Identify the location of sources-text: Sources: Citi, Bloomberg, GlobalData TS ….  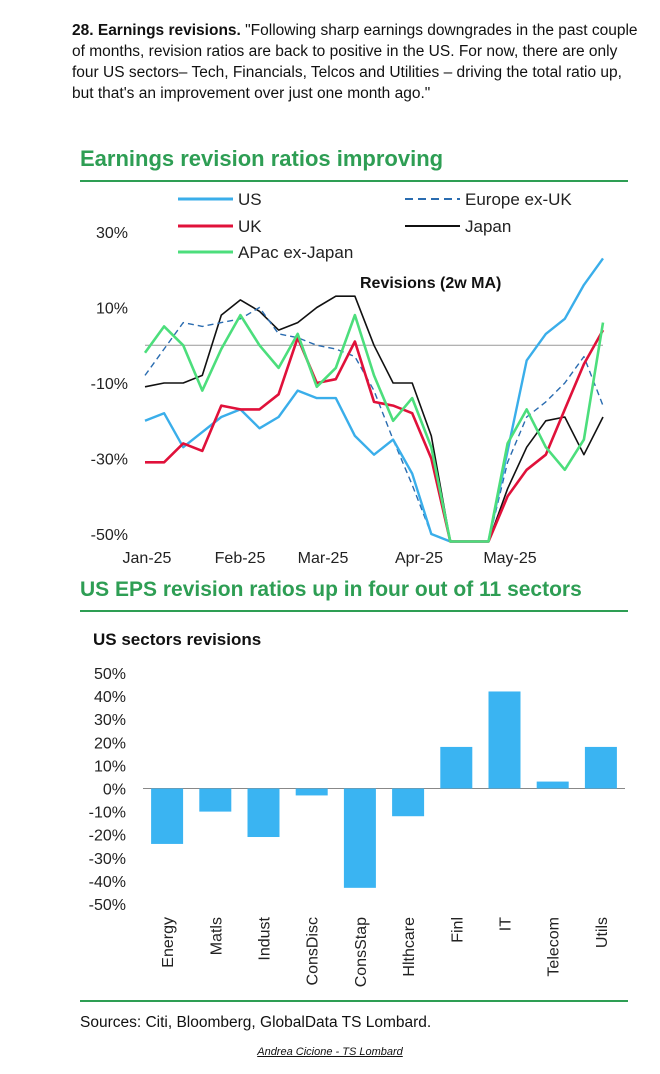
(256, 1022).